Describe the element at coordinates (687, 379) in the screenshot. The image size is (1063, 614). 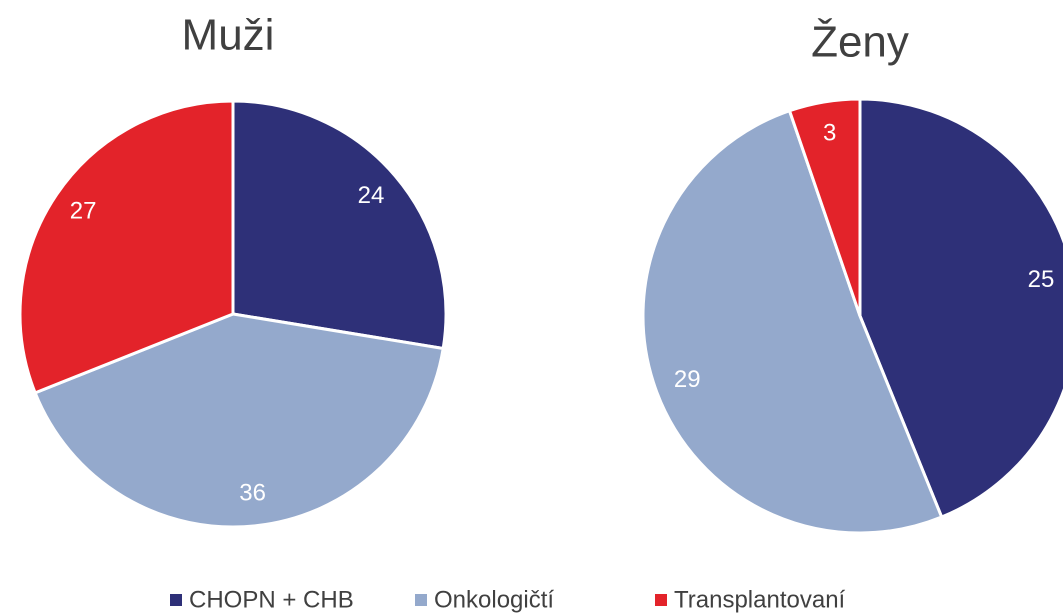
I see `data-label: 29` at that location.